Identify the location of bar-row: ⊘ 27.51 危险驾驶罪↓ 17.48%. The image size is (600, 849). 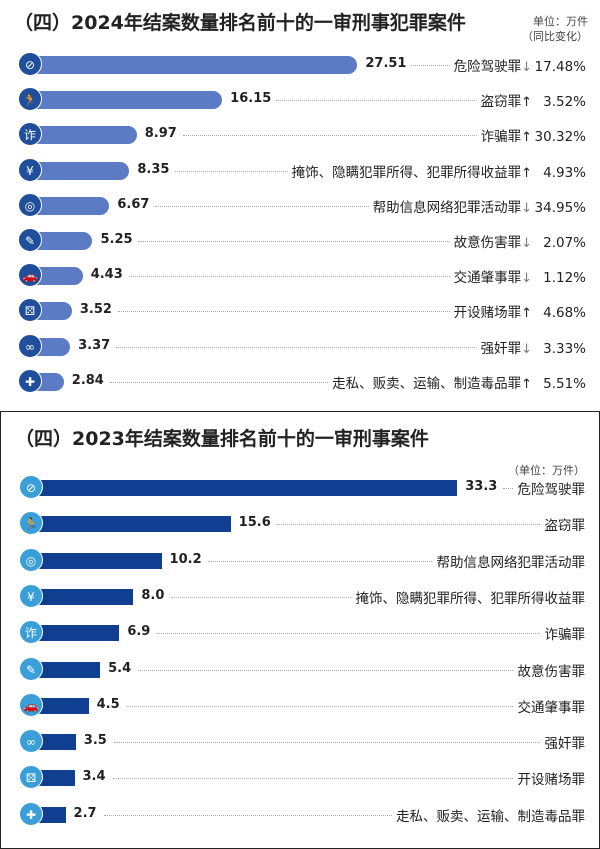
(300, 65).